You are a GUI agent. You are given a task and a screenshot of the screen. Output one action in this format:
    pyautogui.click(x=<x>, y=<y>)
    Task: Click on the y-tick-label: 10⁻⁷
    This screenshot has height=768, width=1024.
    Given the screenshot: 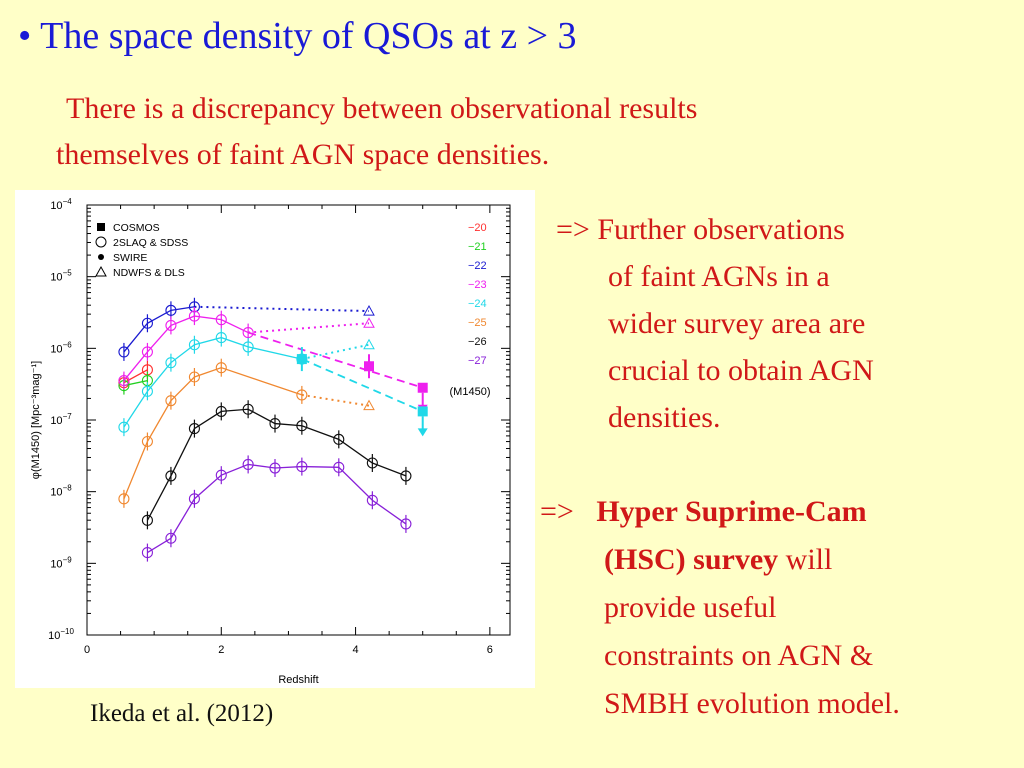 What is the action you would take?
    pyautogui.click(x=61, y=419)
    